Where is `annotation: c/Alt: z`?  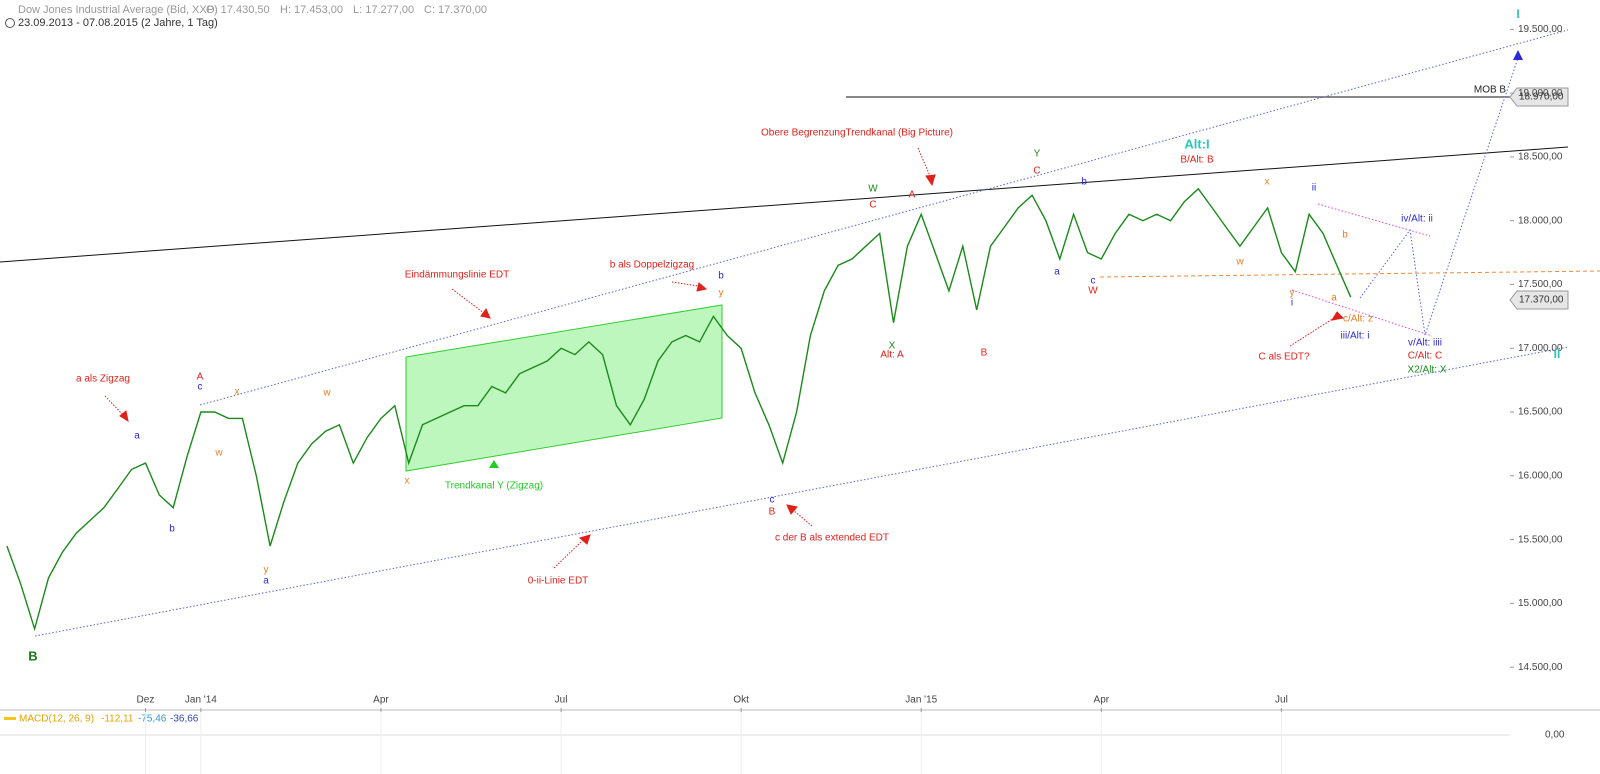
annotation: c/Alt: z is located at coordinates (1358, 319).